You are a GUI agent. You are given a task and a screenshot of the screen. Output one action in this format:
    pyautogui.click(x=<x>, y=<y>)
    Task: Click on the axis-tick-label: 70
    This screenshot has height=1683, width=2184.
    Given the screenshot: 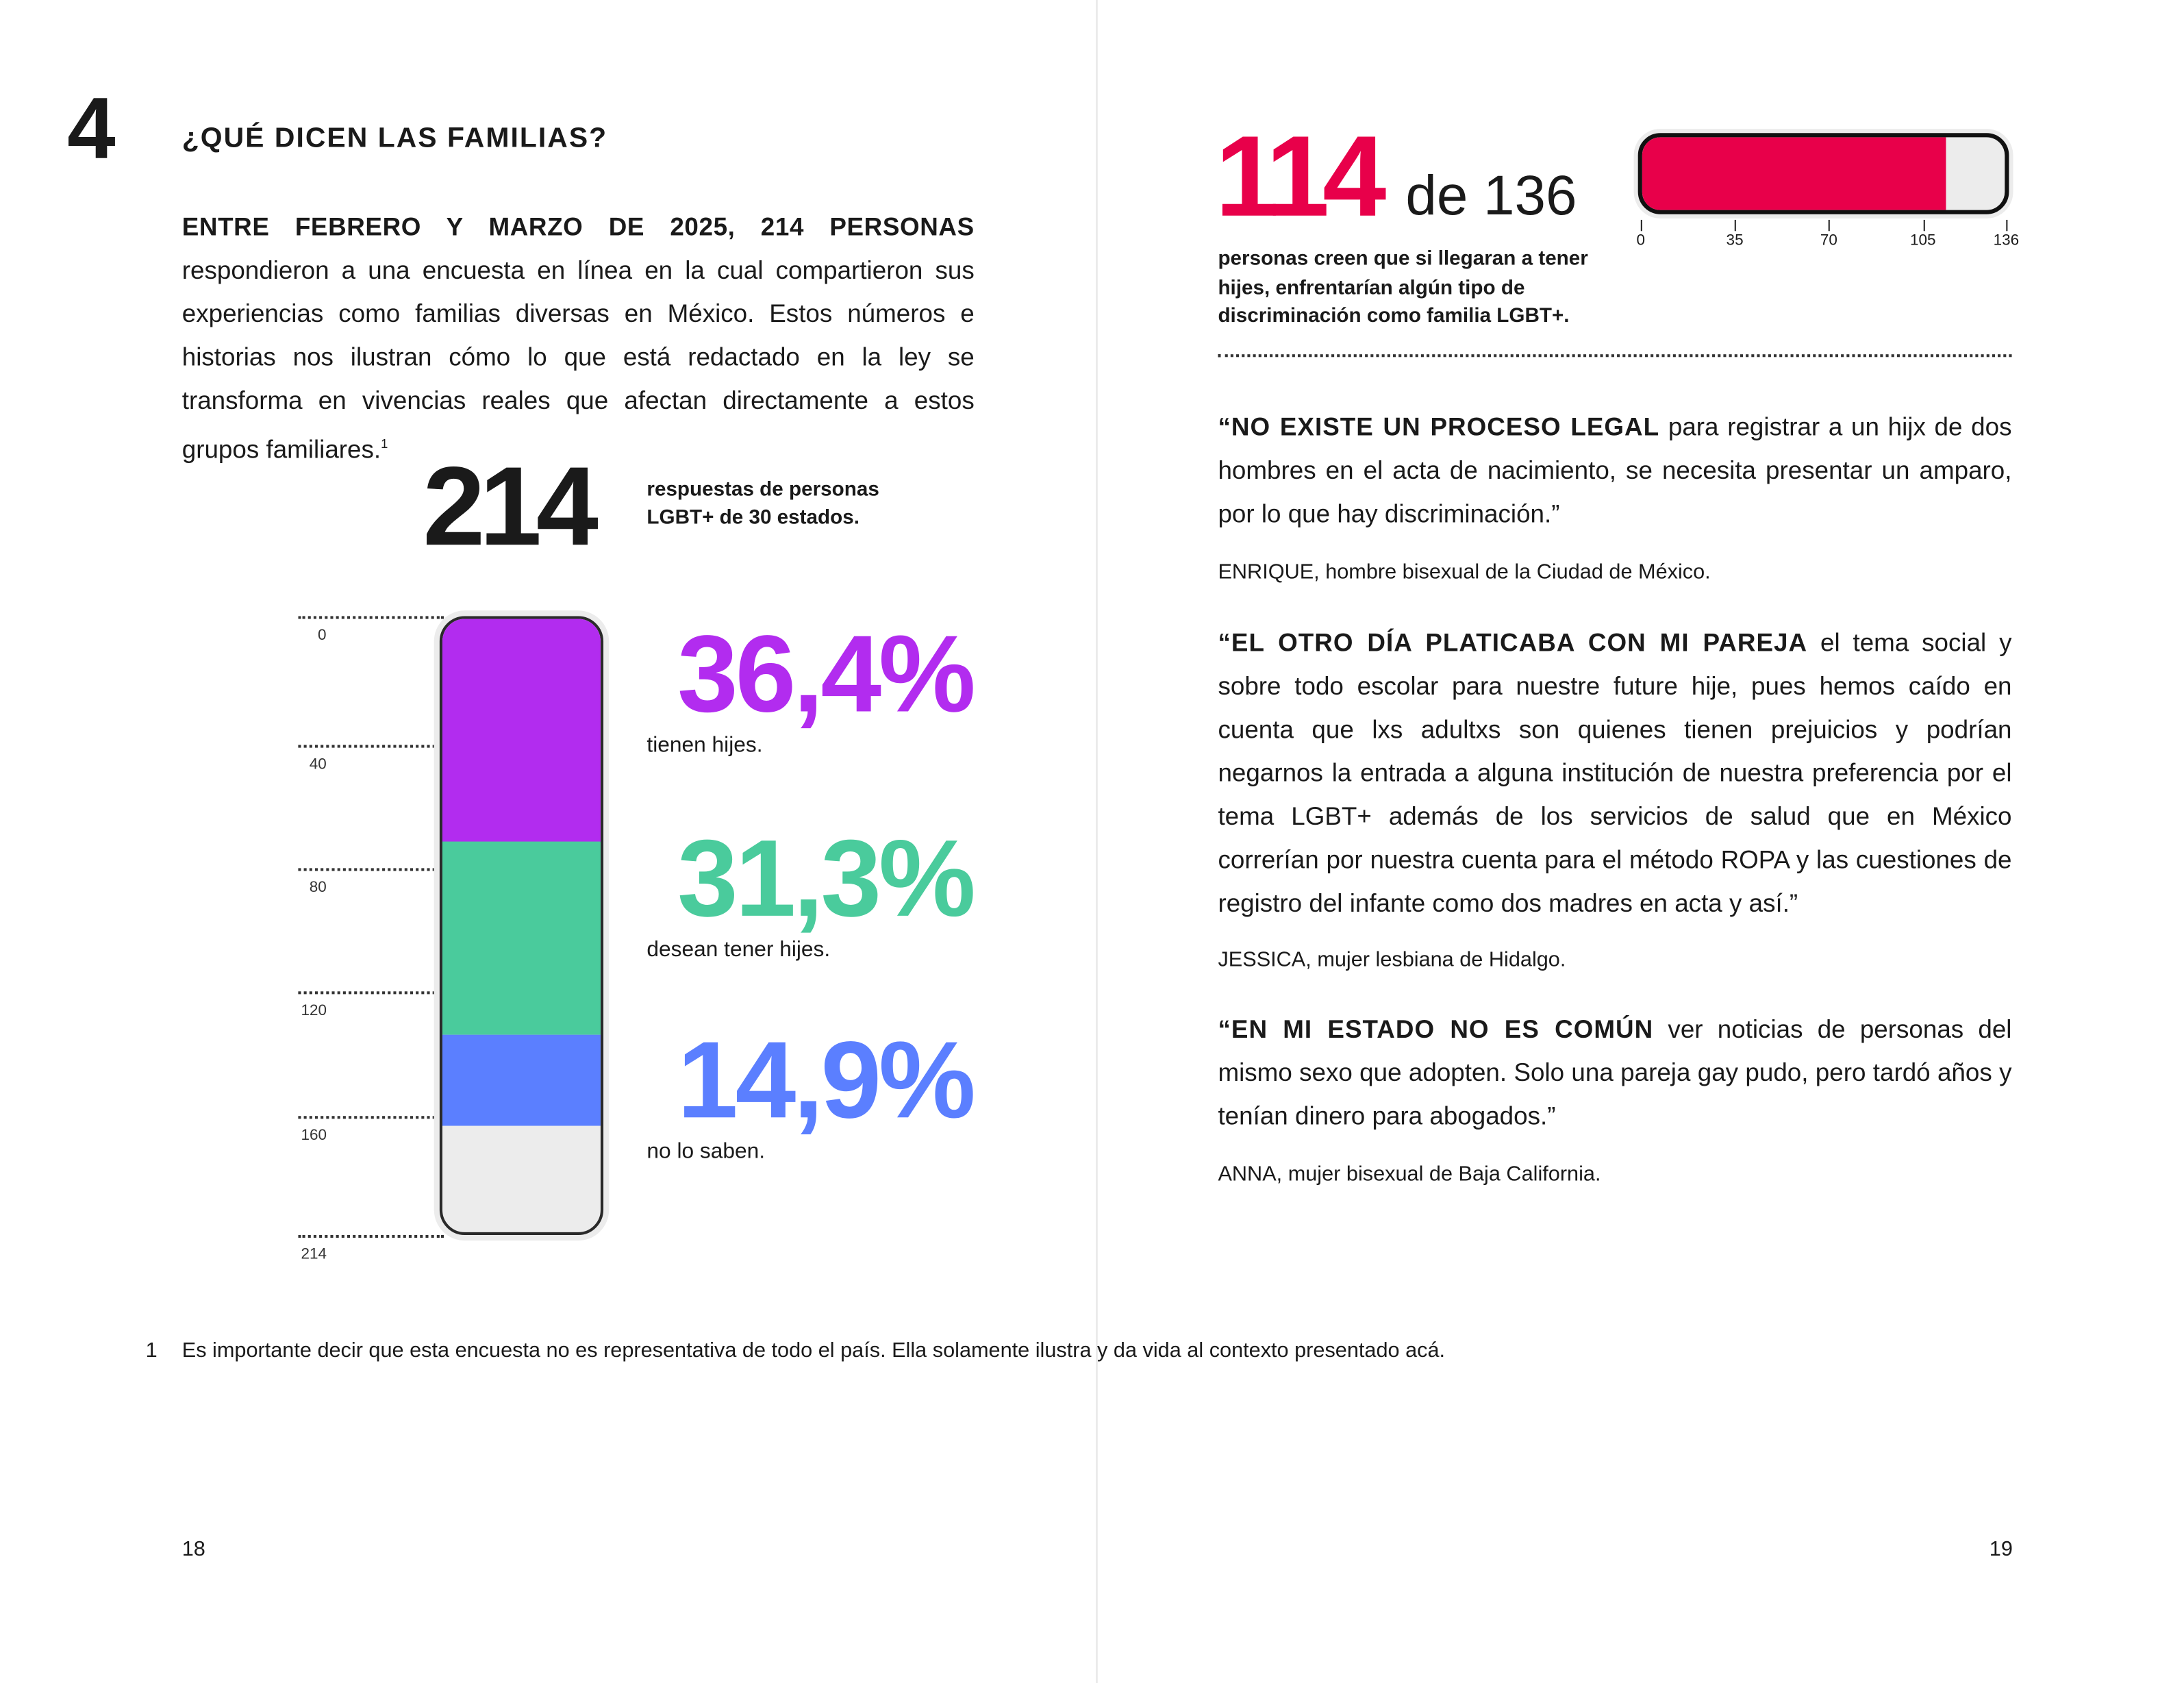 What is the action you would take?
    pyautogui.click(x=1828, y=241)
    